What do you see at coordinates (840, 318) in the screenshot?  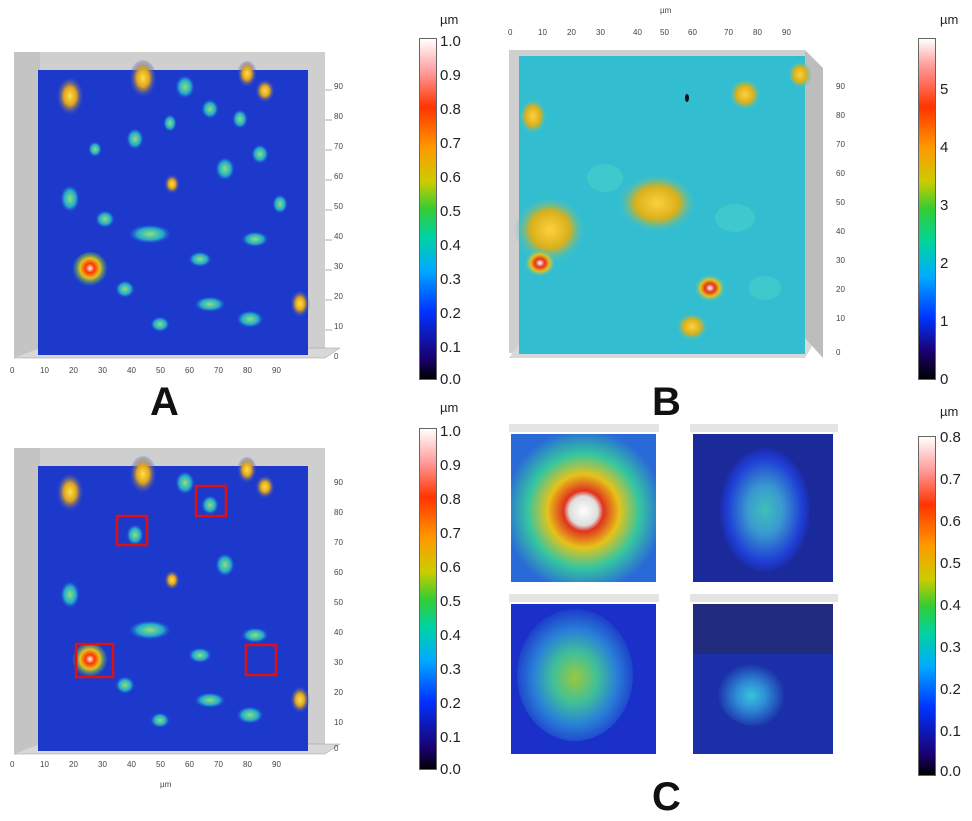 I see `y-tick: 10` at bounding box center [840, 318].